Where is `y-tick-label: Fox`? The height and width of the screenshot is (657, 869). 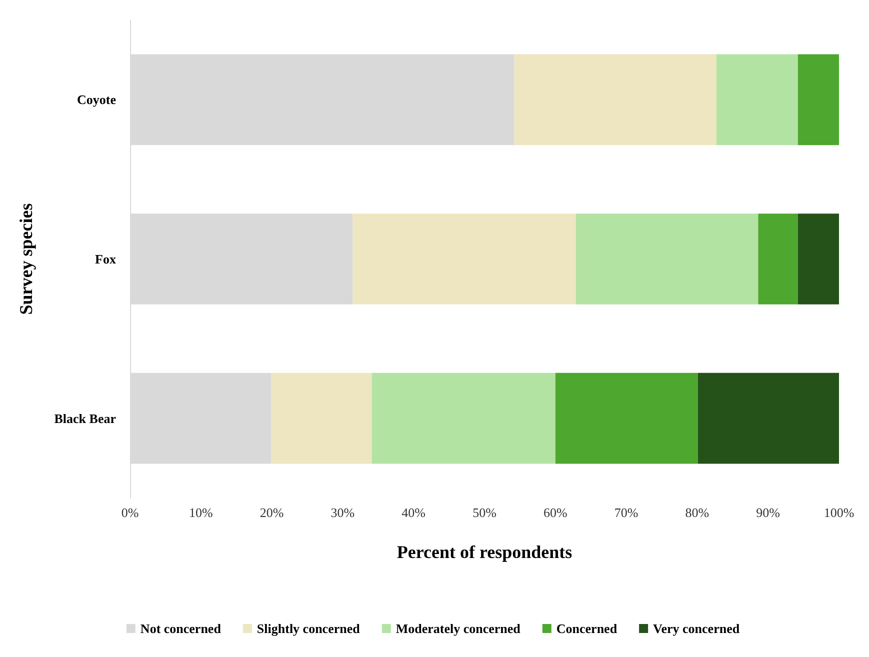 y-tick-label: Fox is located at coordinates (105, 259).